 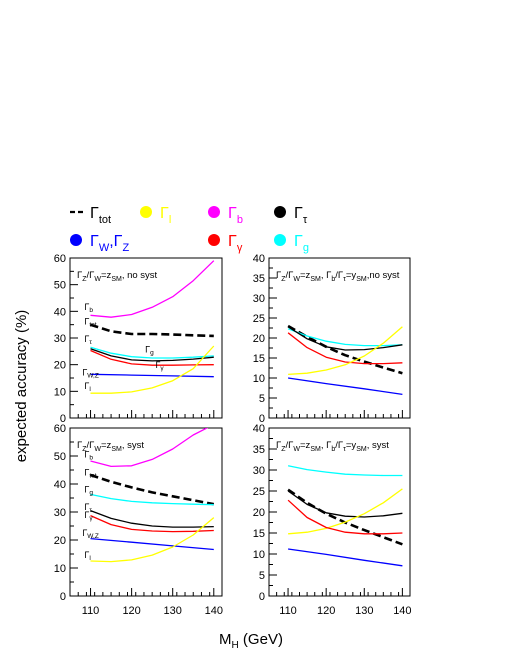 What do you see at coordinates (170, 220) in the screenshot?
I see `legend-label-sub: l` at bounding box center [170, 220].